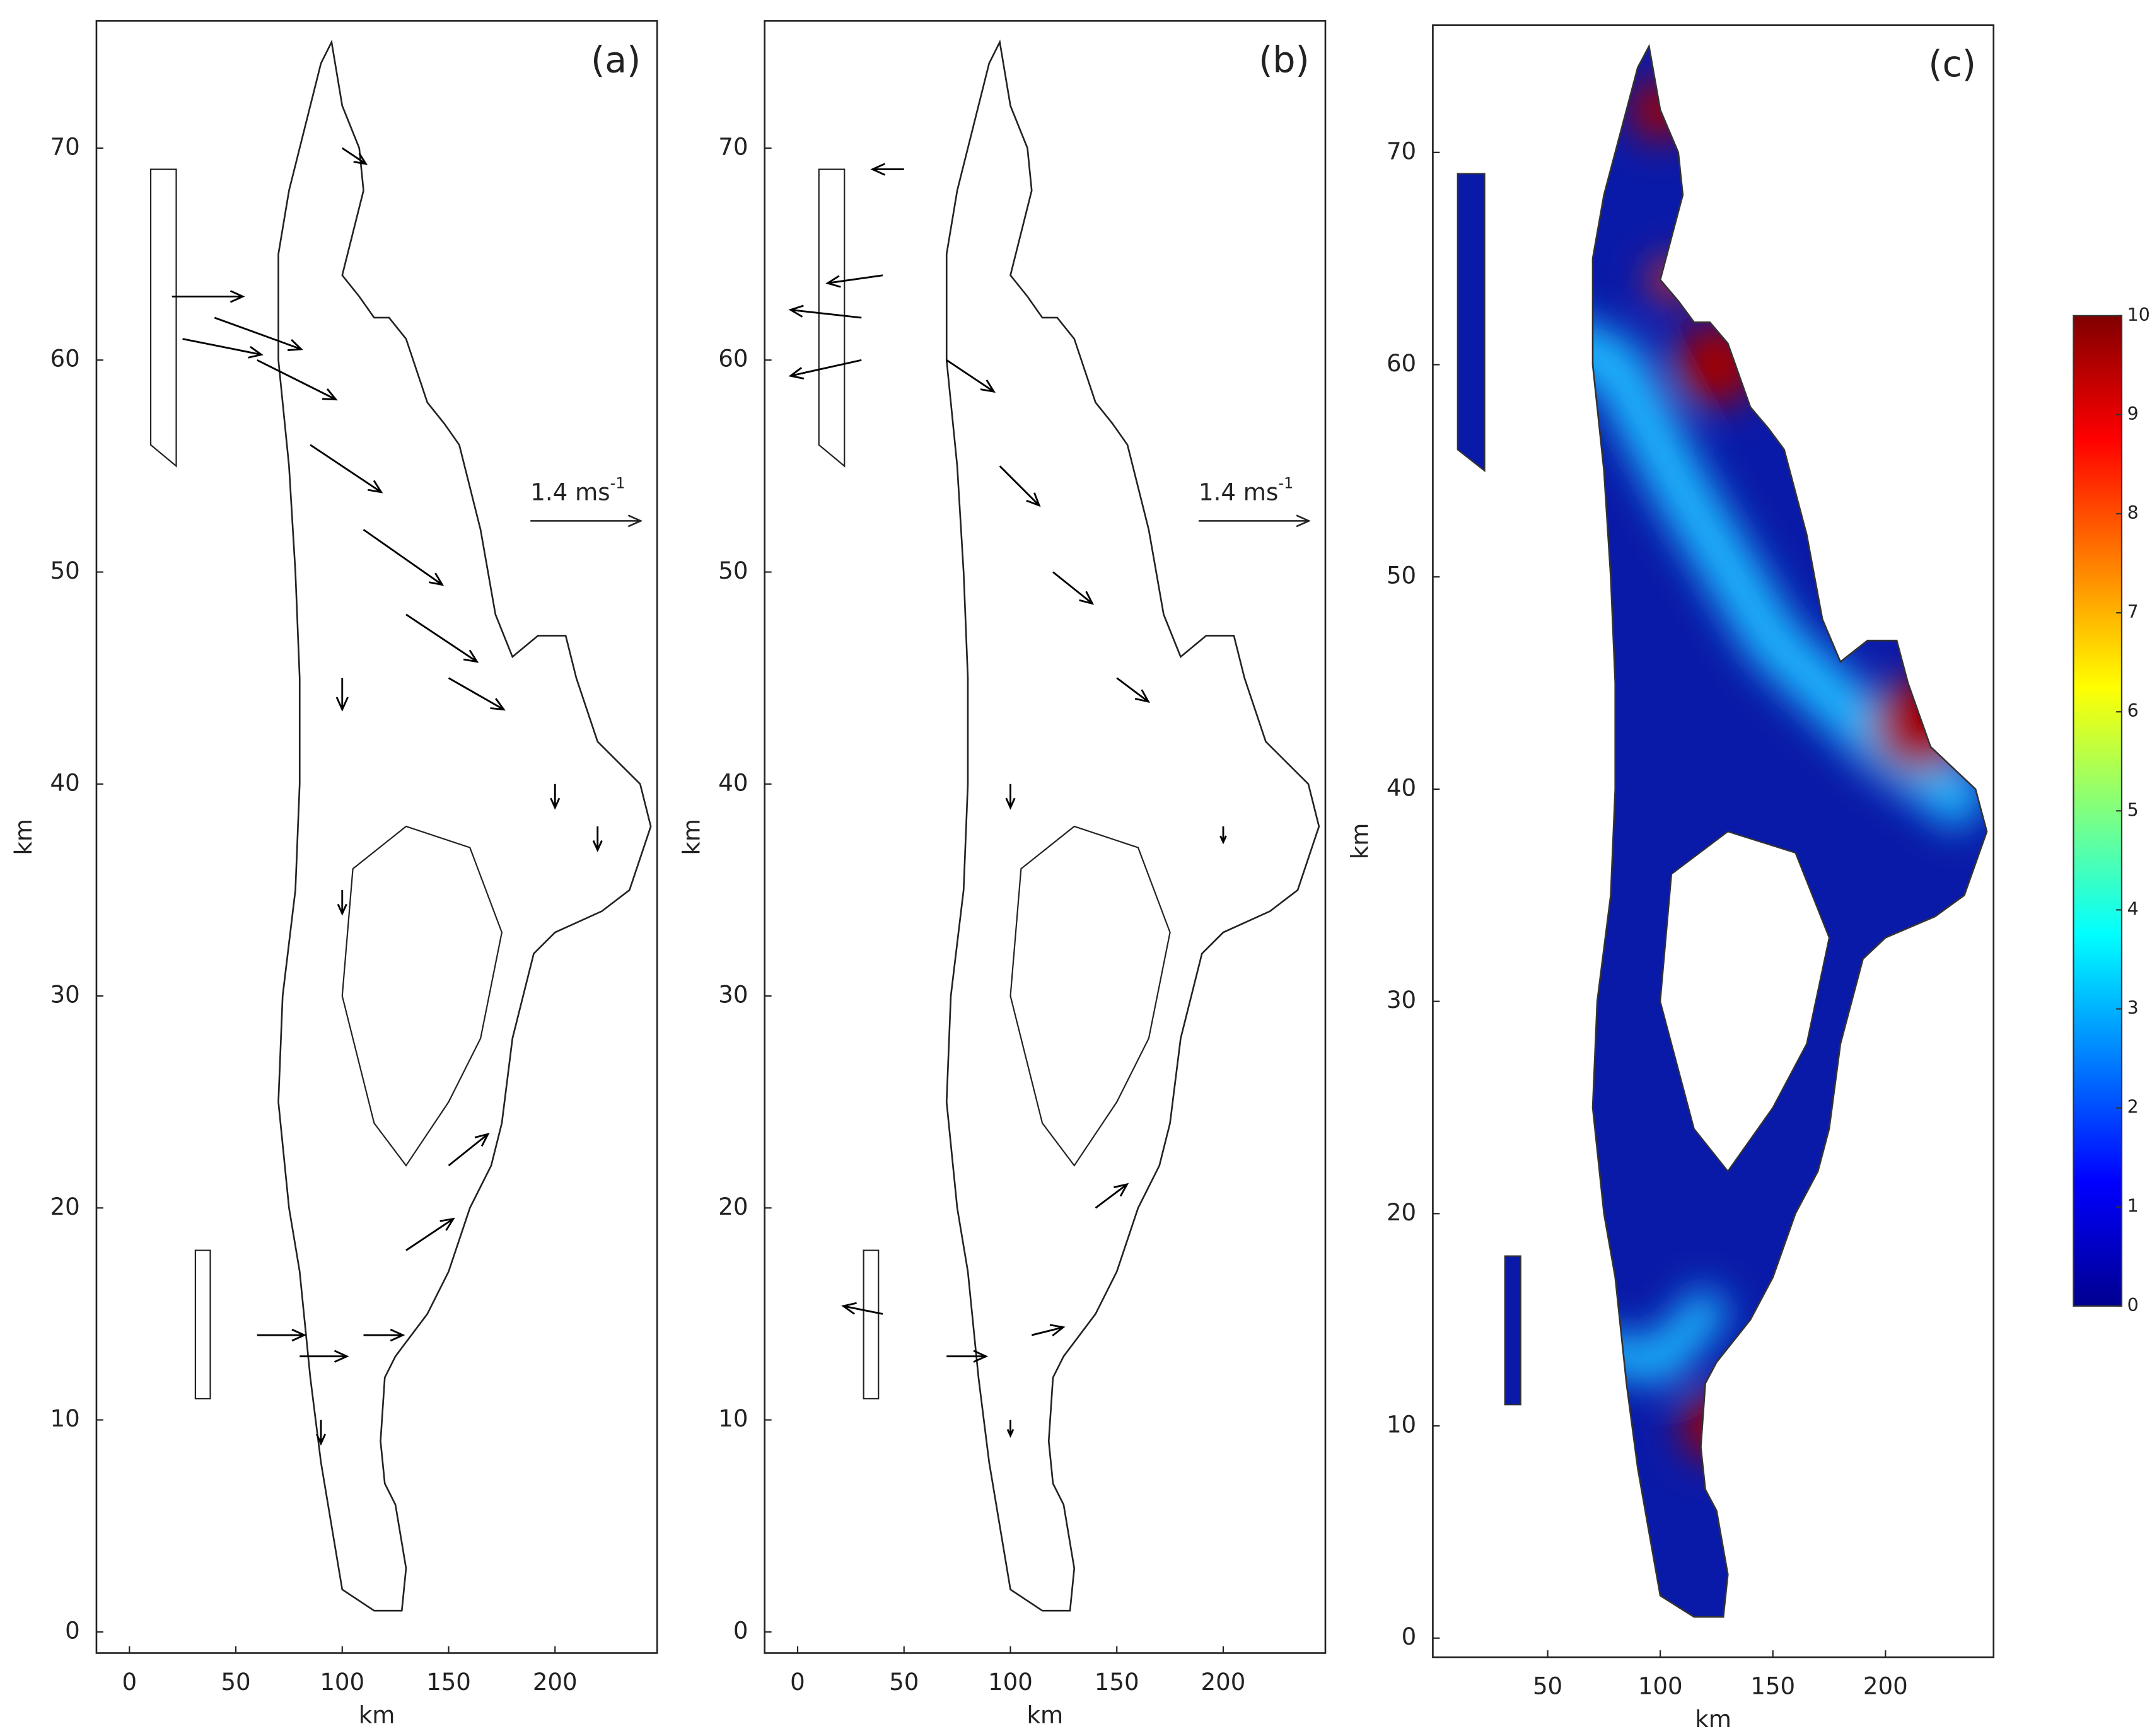  Describe the element at coordinates (2133, 1305) in the screenshot. I see `colorbar-tick-label: 0` at that location.